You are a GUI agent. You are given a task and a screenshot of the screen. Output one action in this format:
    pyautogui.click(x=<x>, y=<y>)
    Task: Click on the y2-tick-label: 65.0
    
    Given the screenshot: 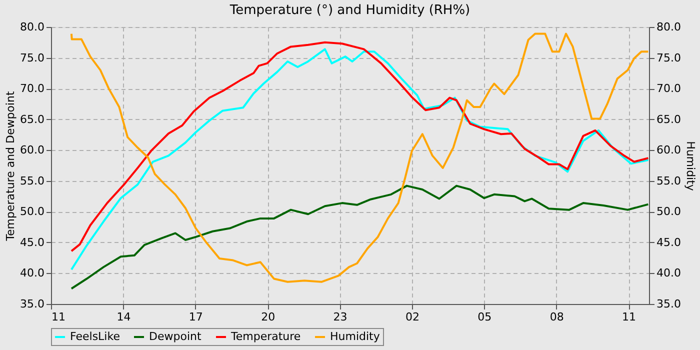 What is the action you would take?
    pyautogui.click(x=668, y=119)
    